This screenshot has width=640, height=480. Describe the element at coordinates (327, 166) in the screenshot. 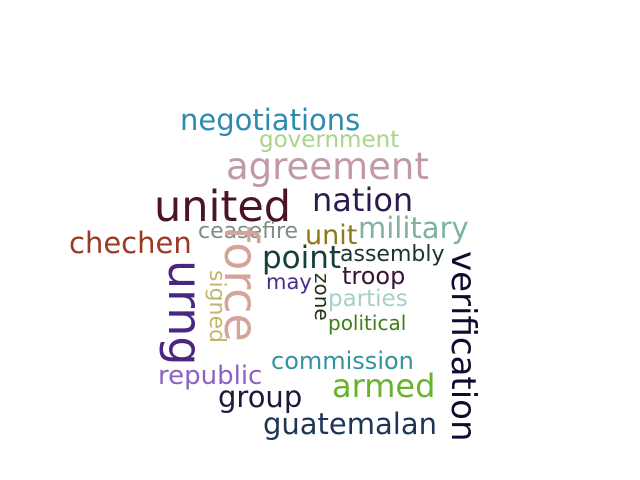

I see `word-agreement: agreement` at that location.